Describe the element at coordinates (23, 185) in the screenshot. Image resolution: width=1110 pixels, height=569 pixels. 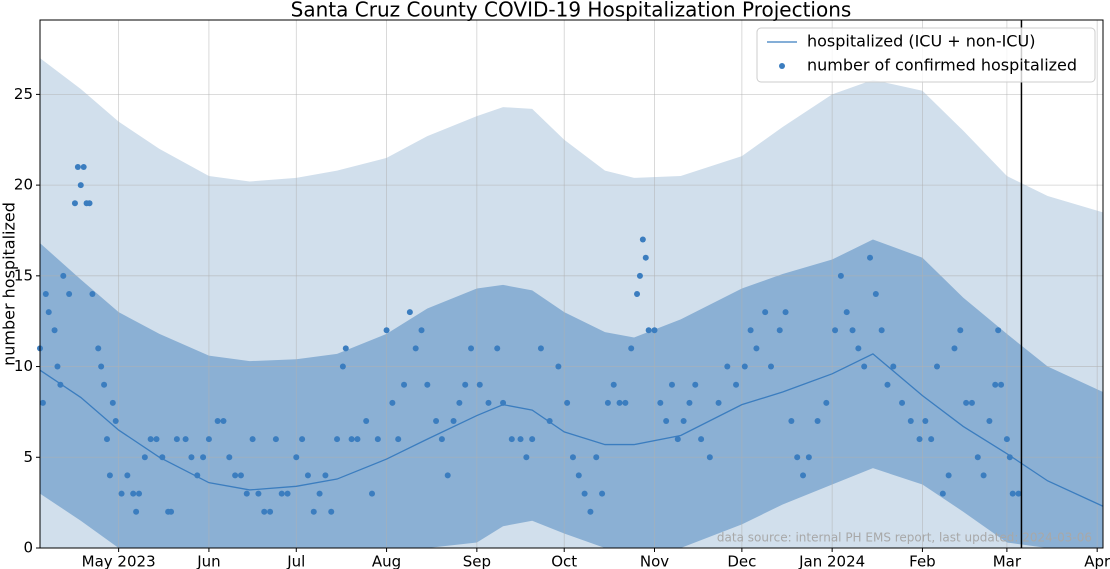
I see `y-tick-label: 20` at that location.